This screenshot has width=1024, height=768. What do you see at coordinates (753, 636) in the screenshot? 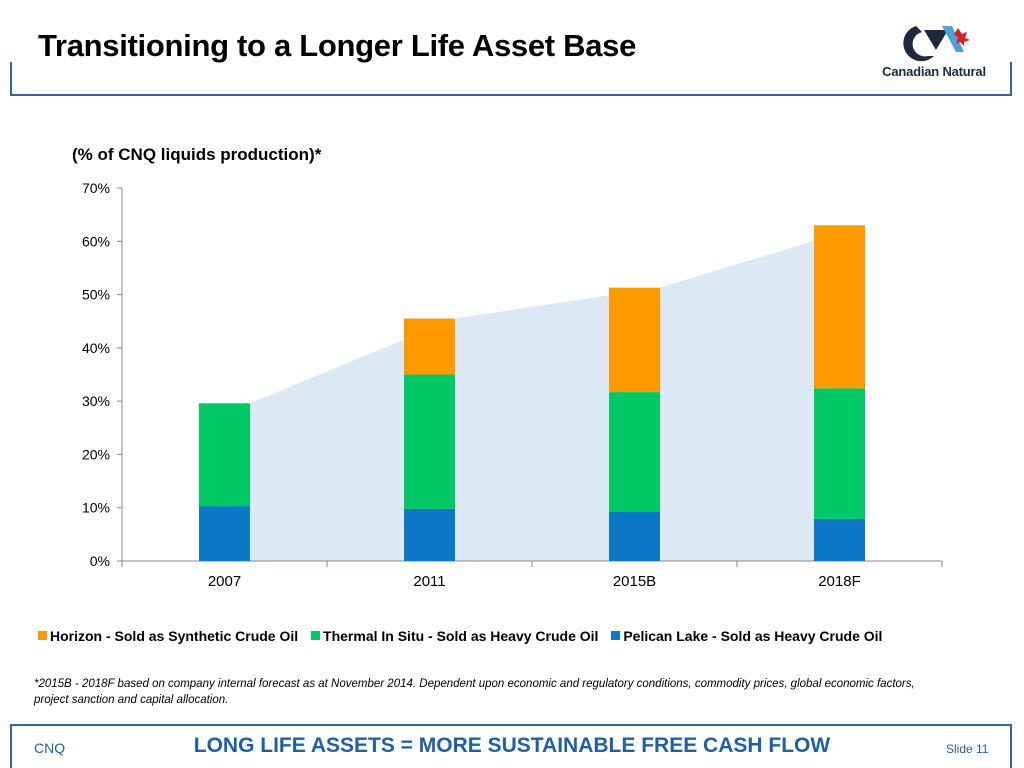
I see `legend-label-pelican: Pelican Lake - Sold as Heavy Crude Oil` at bounding box center [753, 636].